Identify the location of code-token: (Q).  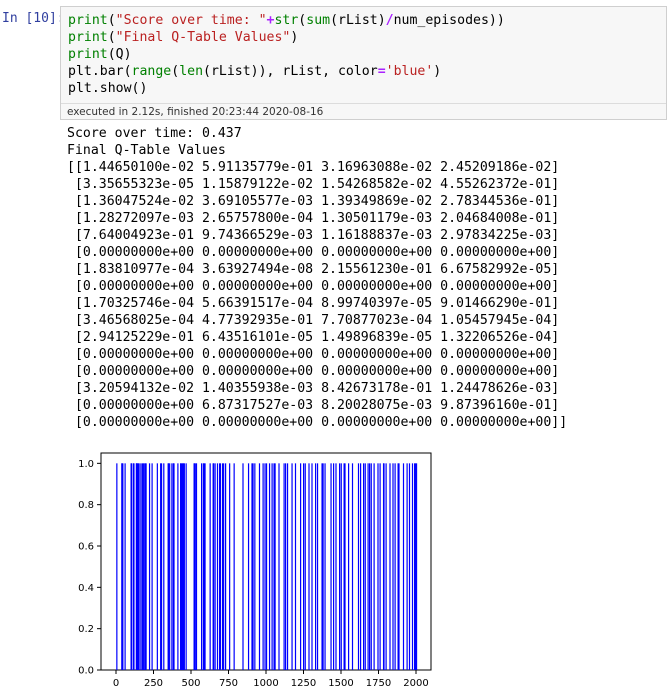
(119, 54).